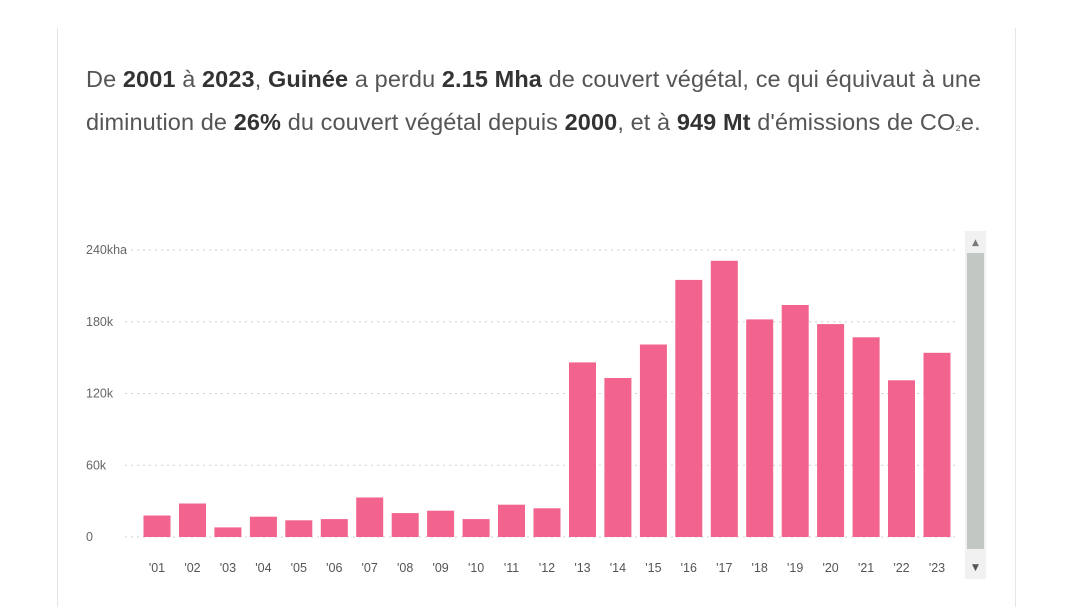 This screenshot has width=1080, height=607. I want to click on x-tick-label: '07, so click(370, 568).